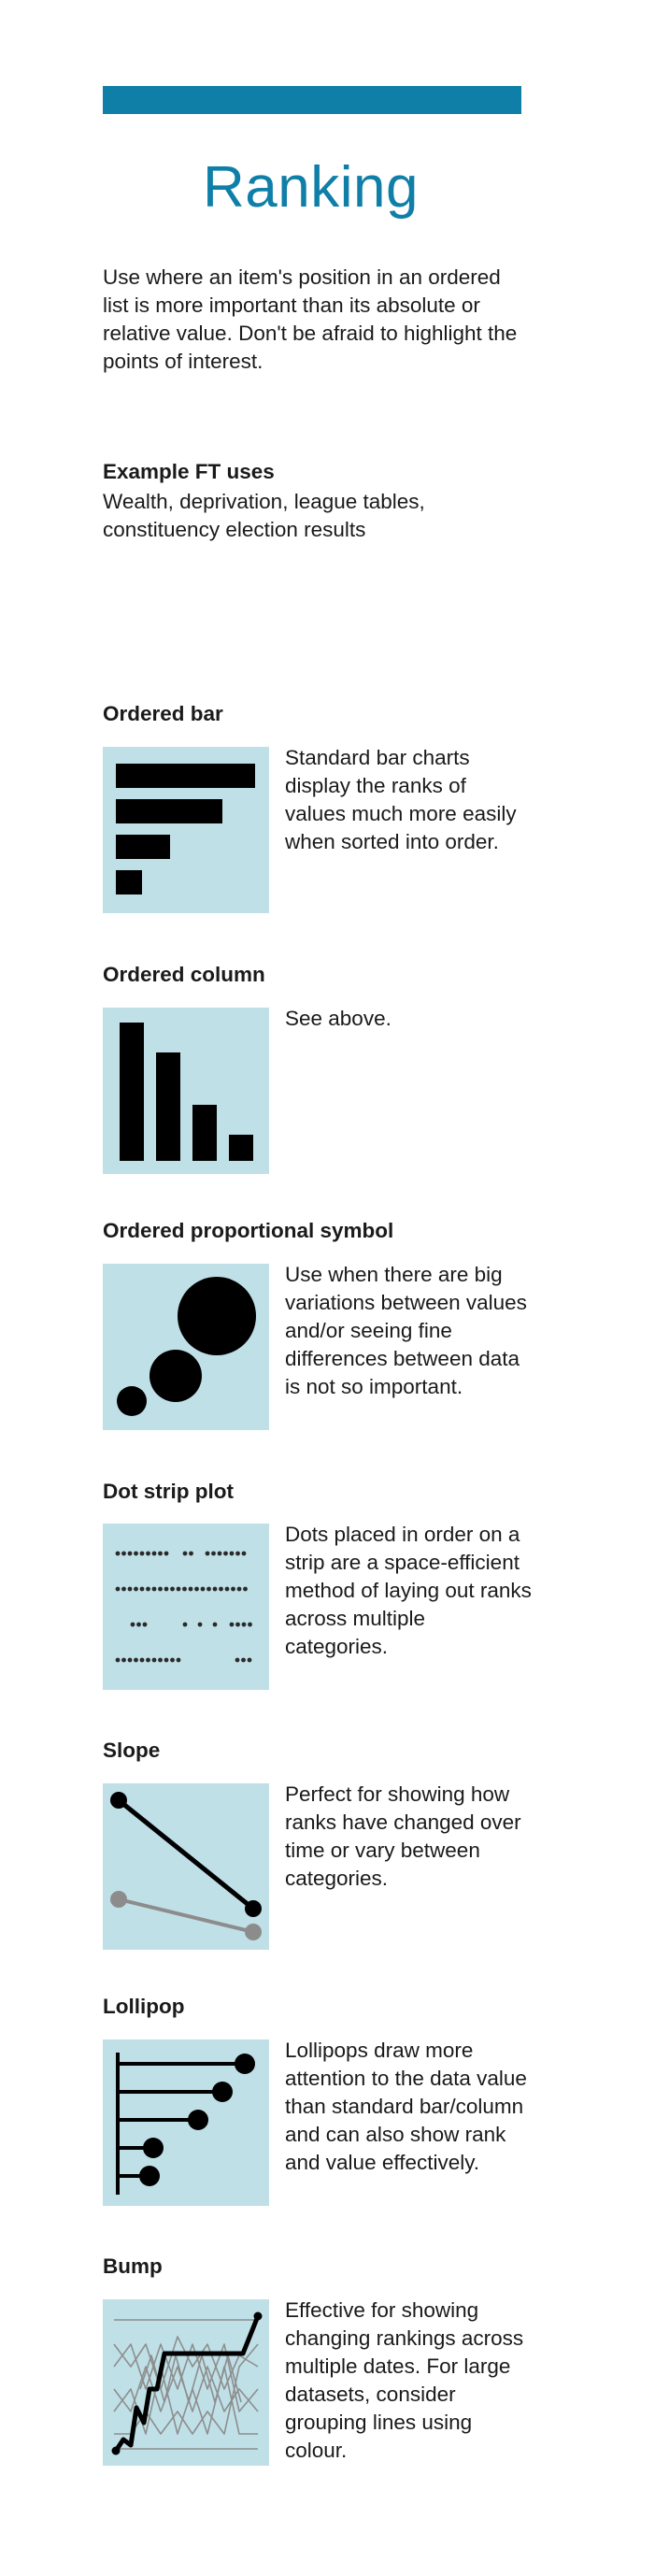 Image resolution: width=655 pixels, height=2576 pixels. I want to click on example-uses-heading: Example FT uses, so click(189, 471).